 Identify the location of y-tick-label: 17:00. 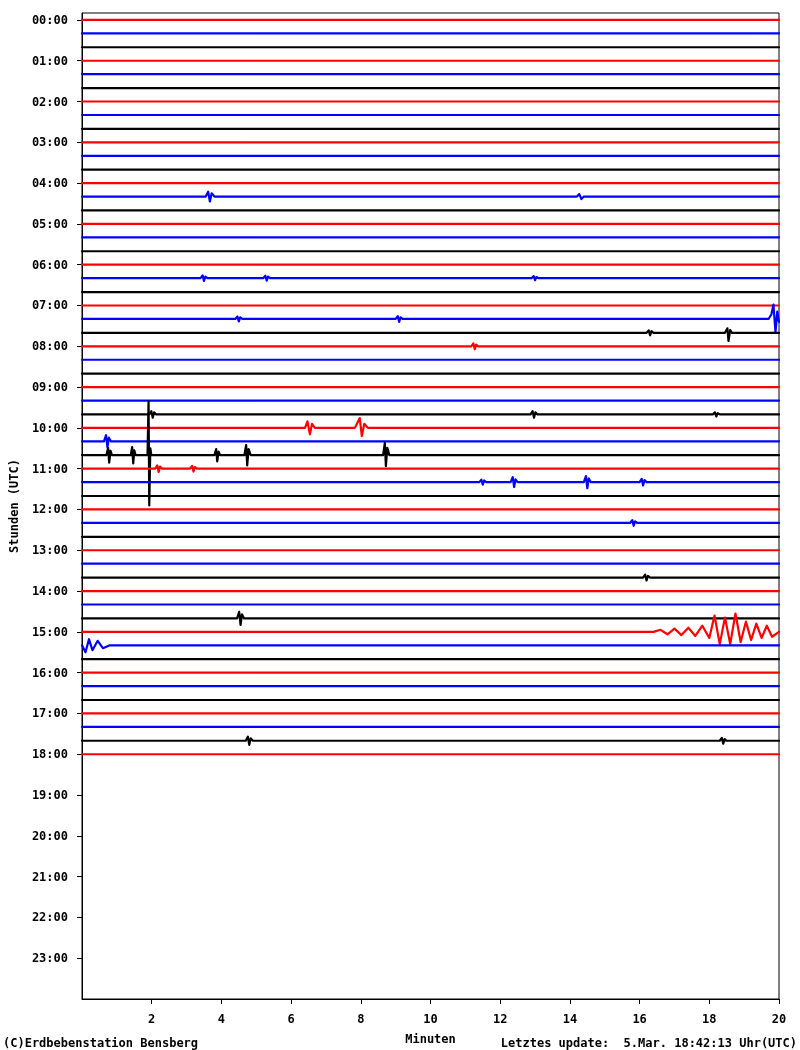
(49, 713).